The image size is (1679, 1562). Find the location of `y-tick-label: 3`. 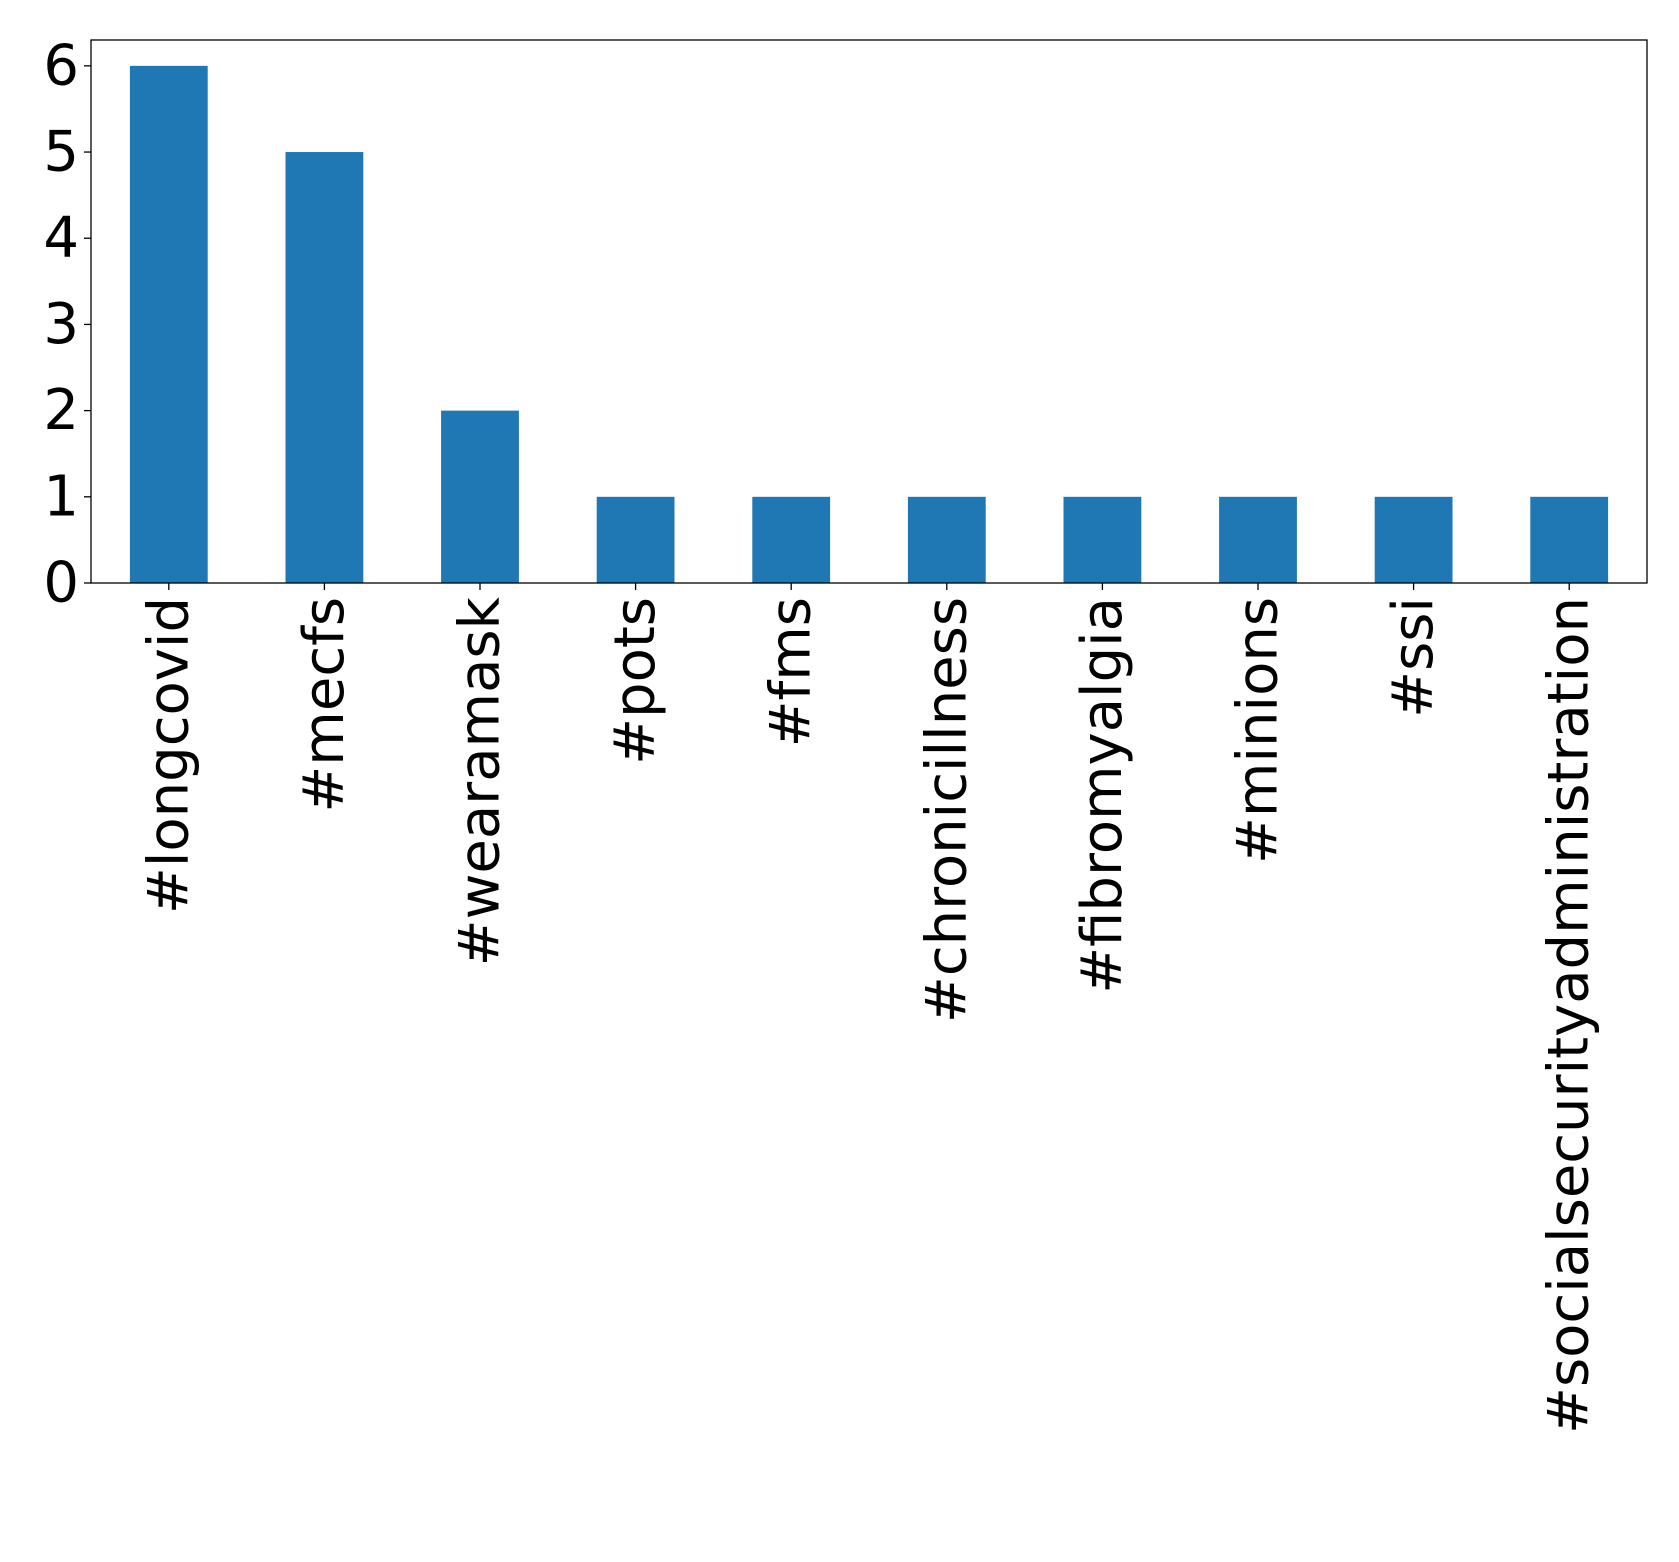

y-tick-label: 3 is located at coordinates (61, 324).